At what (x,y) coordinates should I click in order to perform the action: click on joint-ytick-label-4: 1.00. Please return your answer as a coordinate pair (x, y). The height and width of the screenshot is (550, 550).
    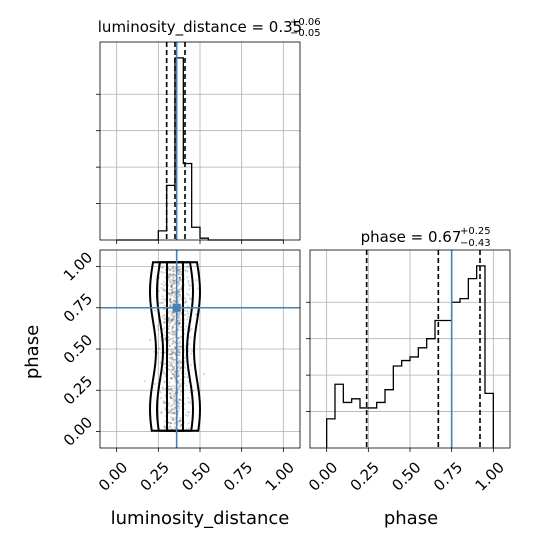
    Looking at the image, I should click on (78, 266).